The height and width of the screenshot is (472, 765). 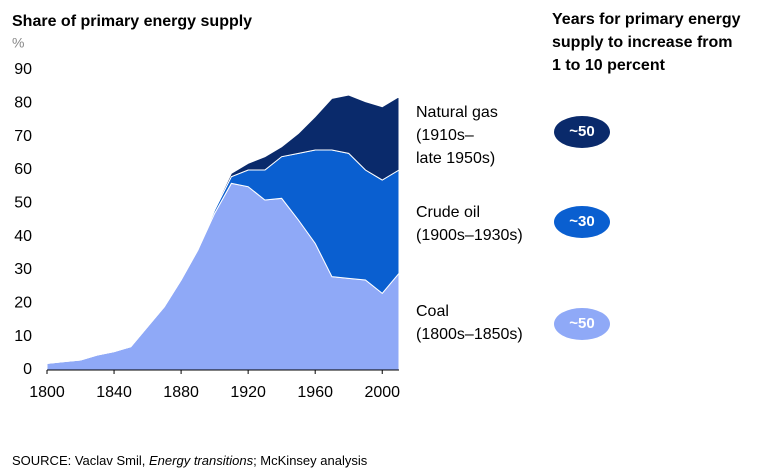 What do you see at coordinates (455, 158) in the screenshot?
I see `legend-period: late 1950s)` at bounding box center [455, 158].